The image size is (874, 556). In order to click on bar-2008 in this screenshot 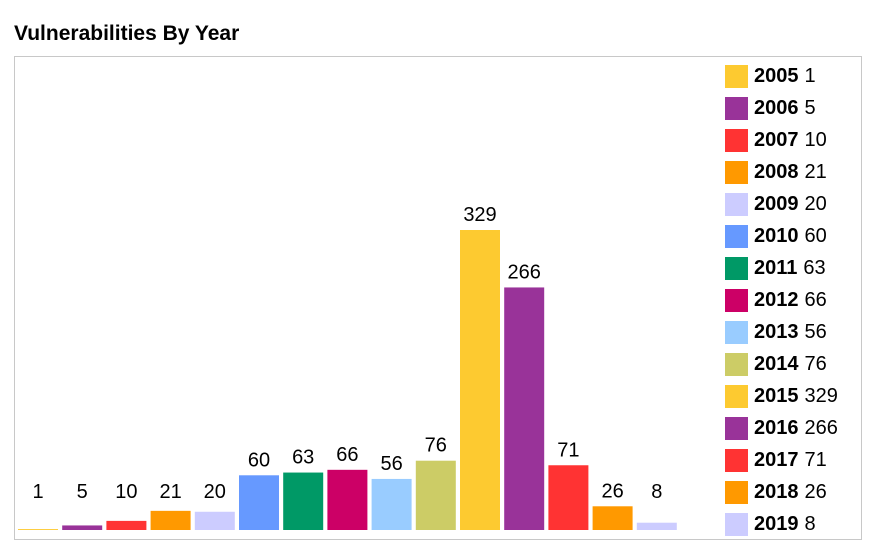, I will do `click(170, 520)`.